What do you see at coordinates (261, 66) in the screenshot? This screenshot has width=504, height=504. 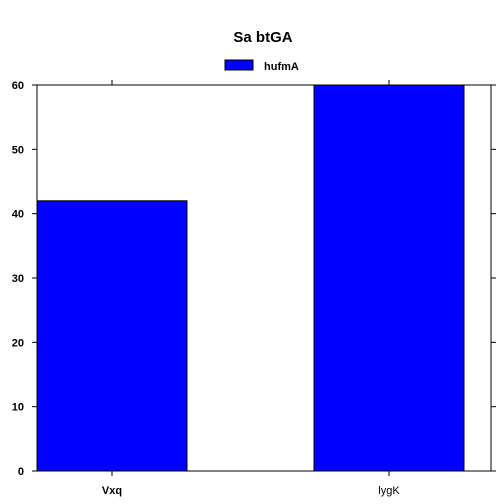 I see `legend: hufmA` at bounding box center [261, 66].